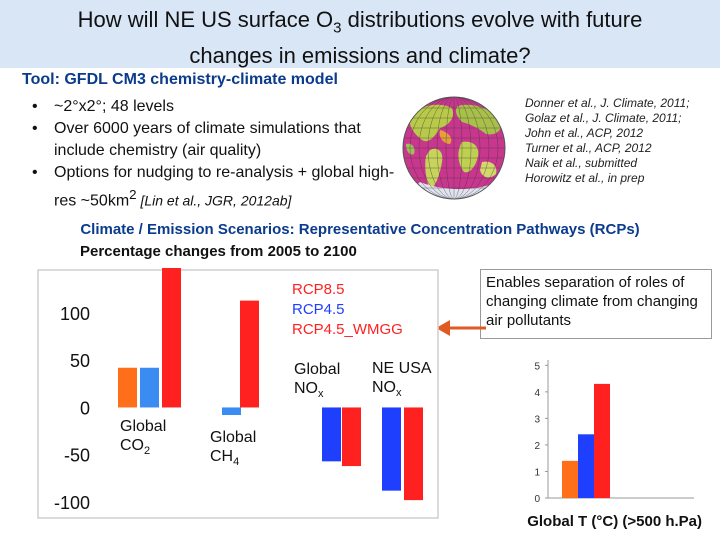 This screenshot has width=720, height=540. What do you see at coordinates (402, 368) in the screenshot?
I see `category-label-main: NE USA` at bounding box center [402, 368].